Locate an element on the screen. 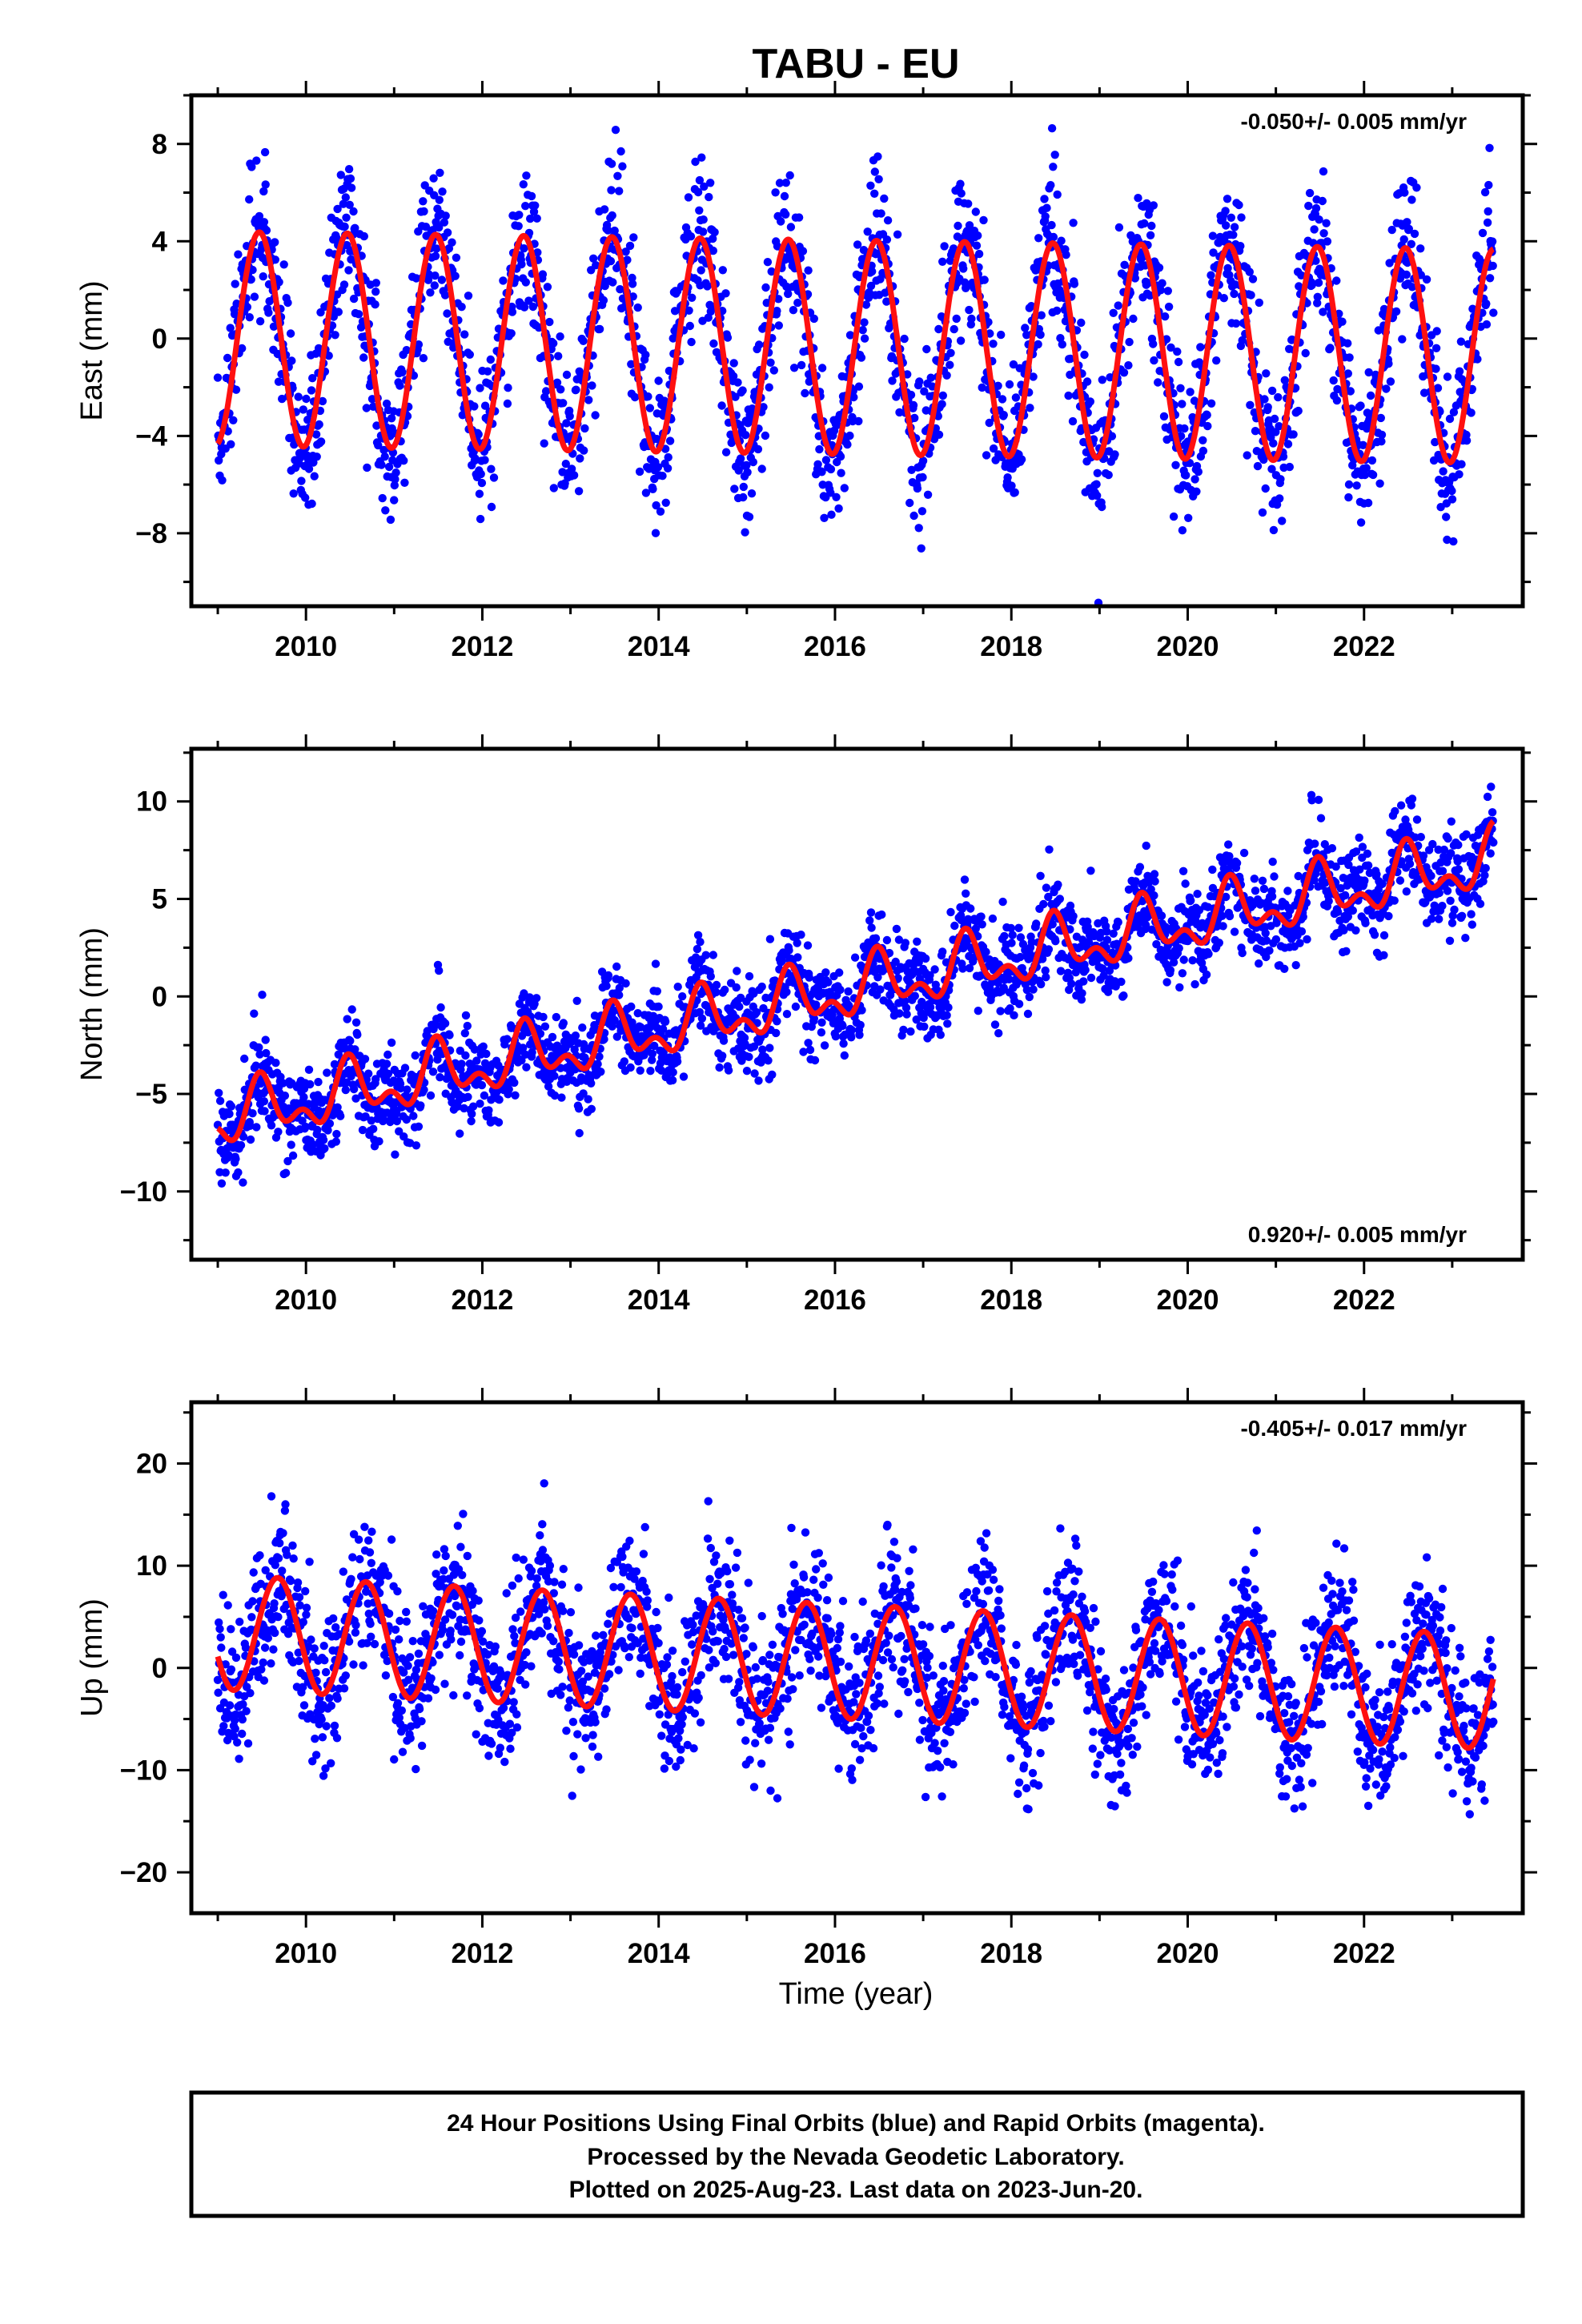 The height and width of the screenshot is (2324, 1582). y-tick-label: 8 is located at coordinates (159, 144).